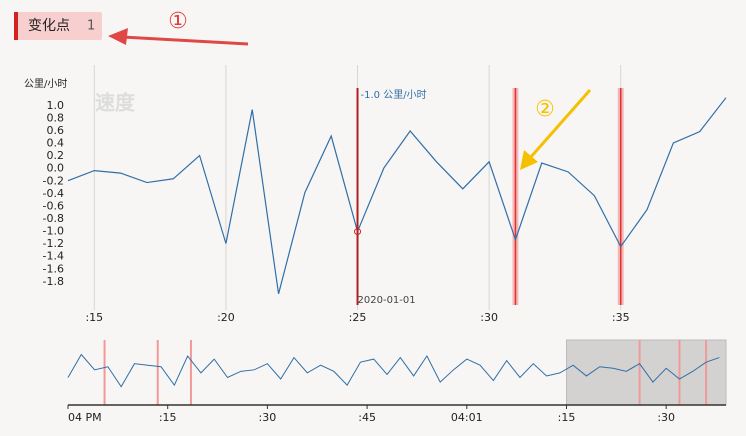 The image size is (746, 436). What do you see at coordinates (53, 193) in the screenshot?
I see `y-tick-label: -0.4` at bounding box center [53, 193].